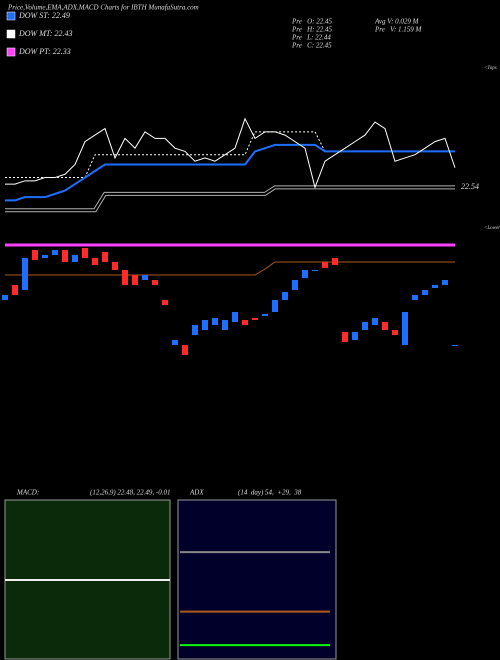 Image resolution: width=500 pixels, height=660 pixels. What do you see at coordinates (257, 579) in the screenshot?
I see `panel` at bounding box center [257, 579].